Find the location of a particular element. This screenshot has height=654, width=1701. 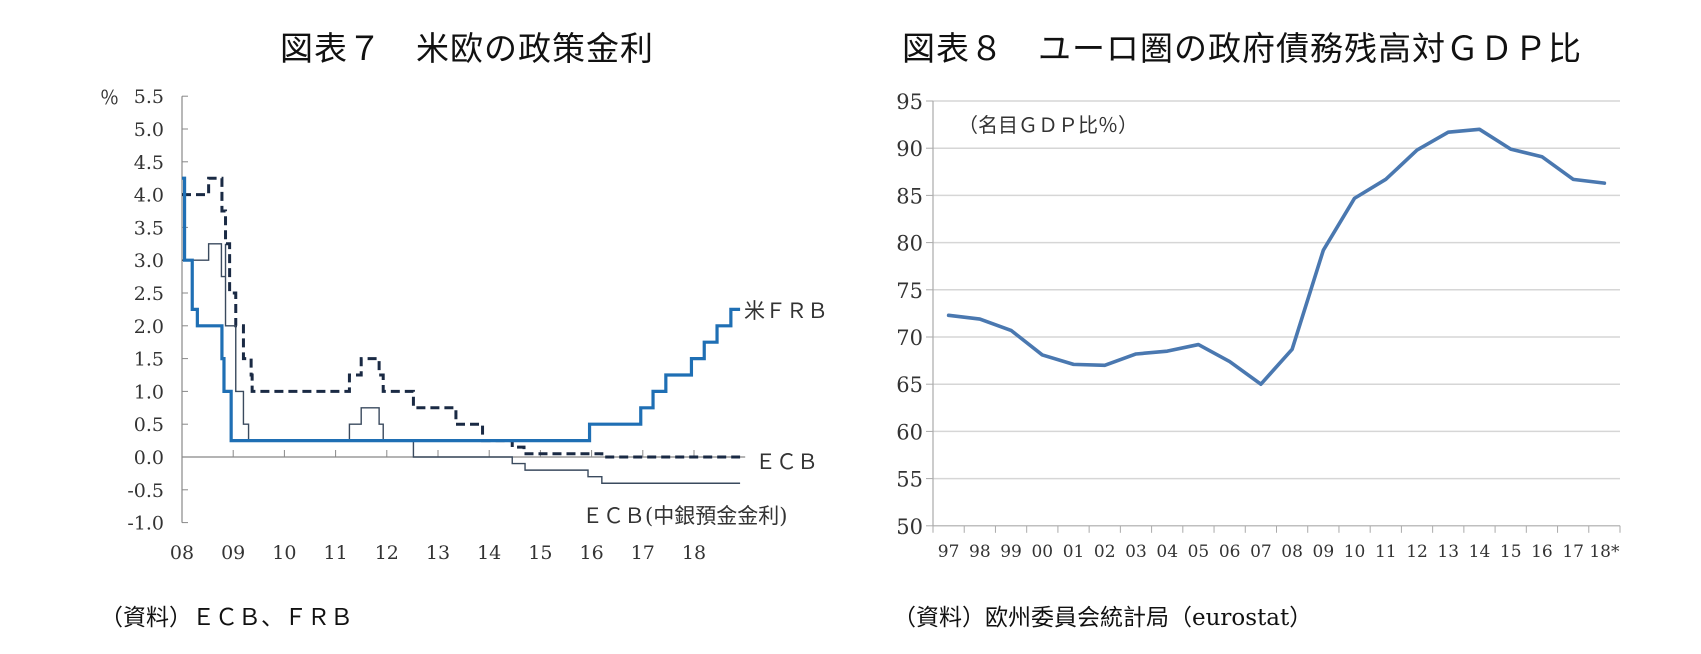

left-chart-title: 図表７ 米欧の政策金利 is located at coordinates (467, 48).